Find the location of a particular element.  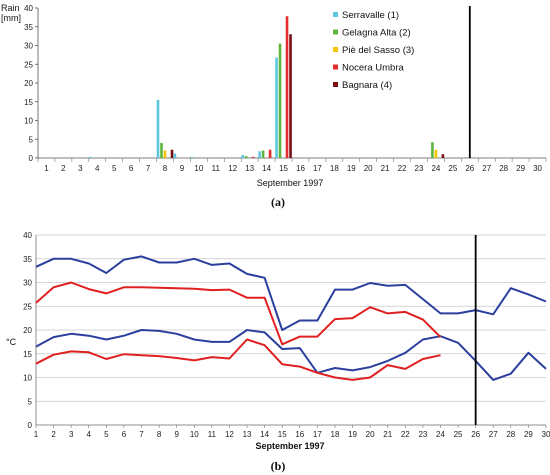

rain-x-tick-label: 24 is located at coordinates (435, 168).